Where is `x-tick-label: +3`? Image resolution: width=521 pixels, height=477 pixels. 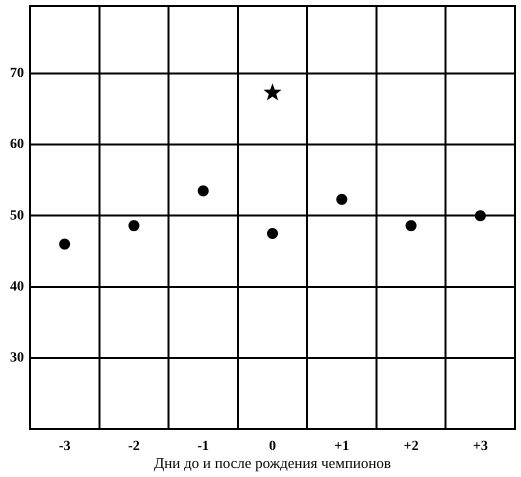 x-tick-label: +3 is located at coordinates (480, 446).